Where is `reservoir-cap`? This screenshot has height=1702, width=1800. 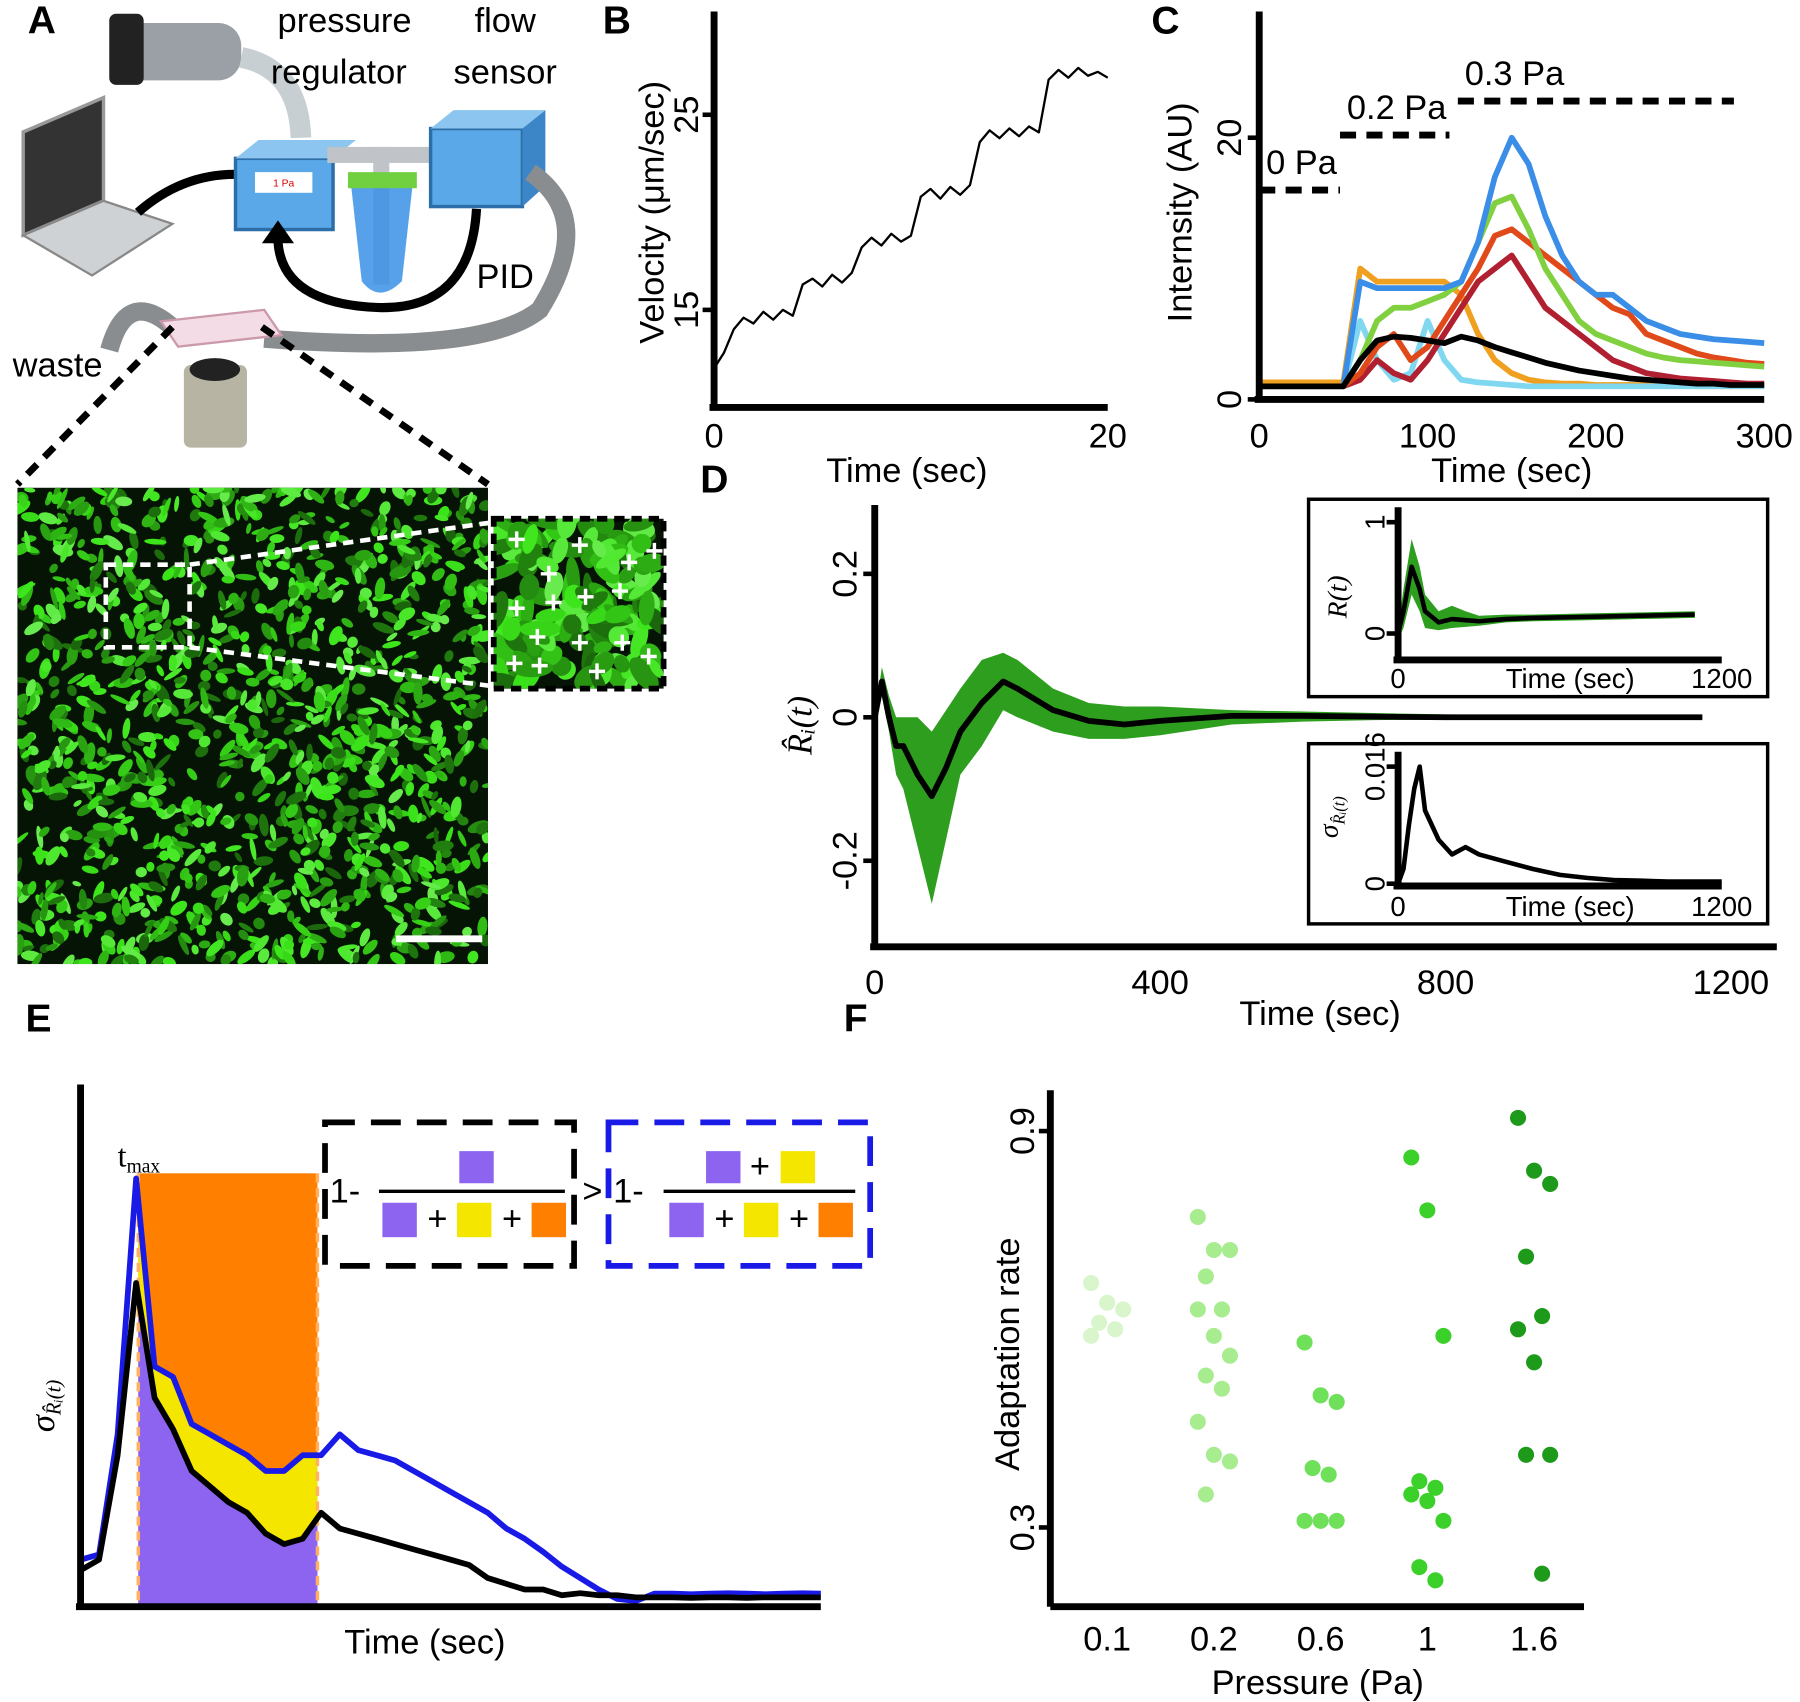
reservoir-cap is located at coordinates (382, 180).